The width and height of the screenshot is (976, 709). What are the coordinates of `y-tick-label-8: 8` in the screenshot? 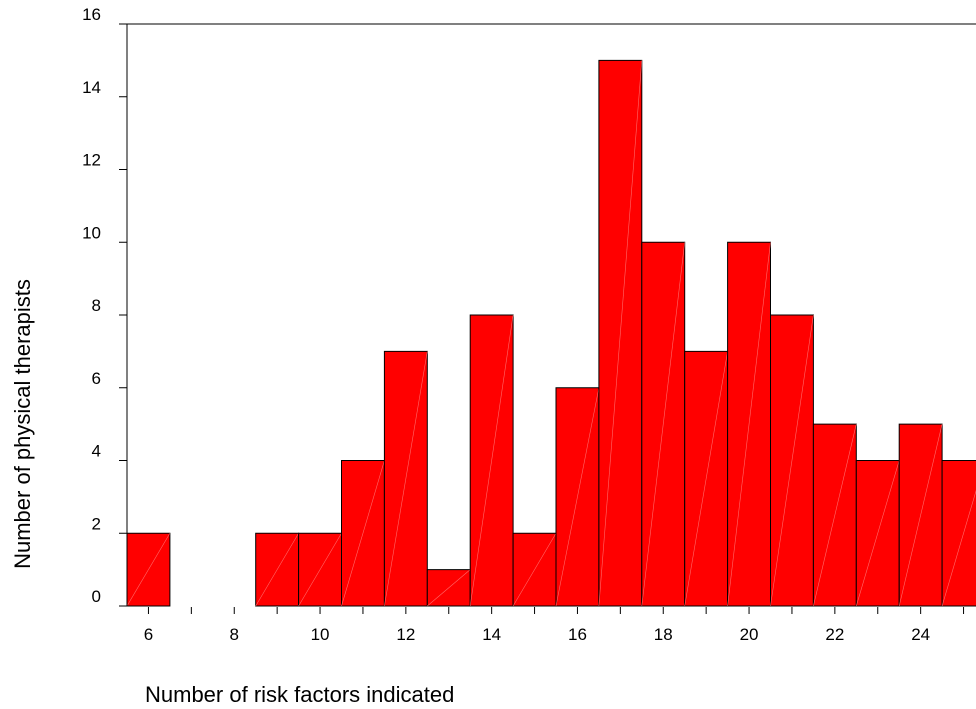 It's located at (96, 305).